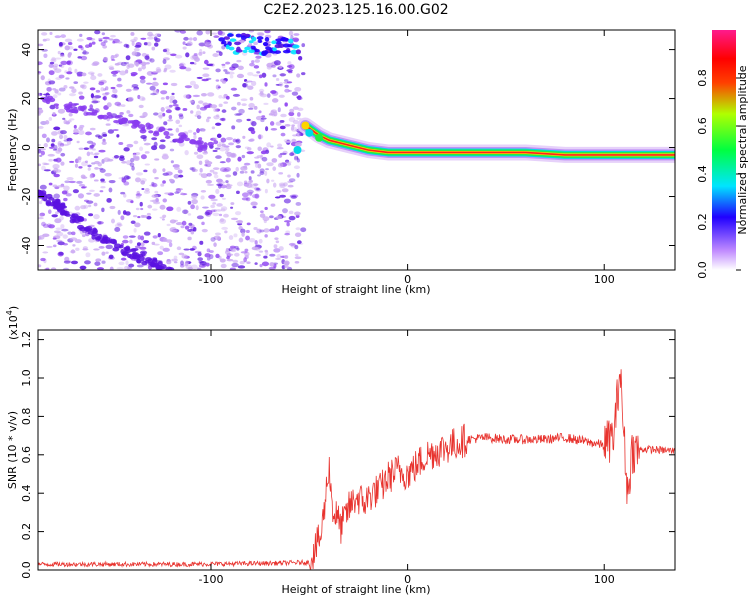 This screenshot has height=600, width=750. I want to click on y-tick-label: 1.2, so click(26, 340).